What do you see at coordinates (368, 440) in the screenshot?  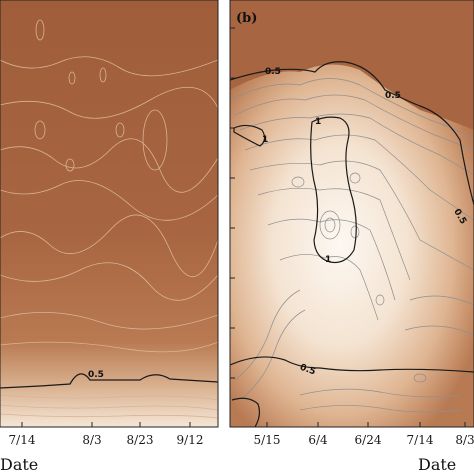 I see `panel-b-x-tick-label-2: 6/24` at bounding box center [368, 440].